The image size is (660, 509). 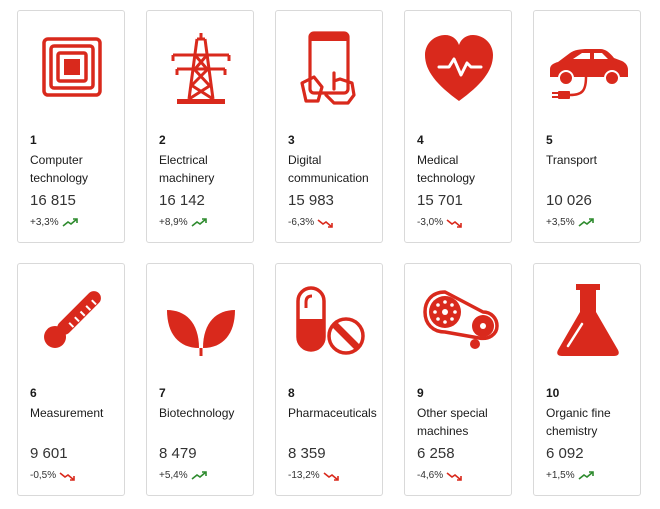 I want to click on card-change: +3,3%, so click(x=55, y=222).